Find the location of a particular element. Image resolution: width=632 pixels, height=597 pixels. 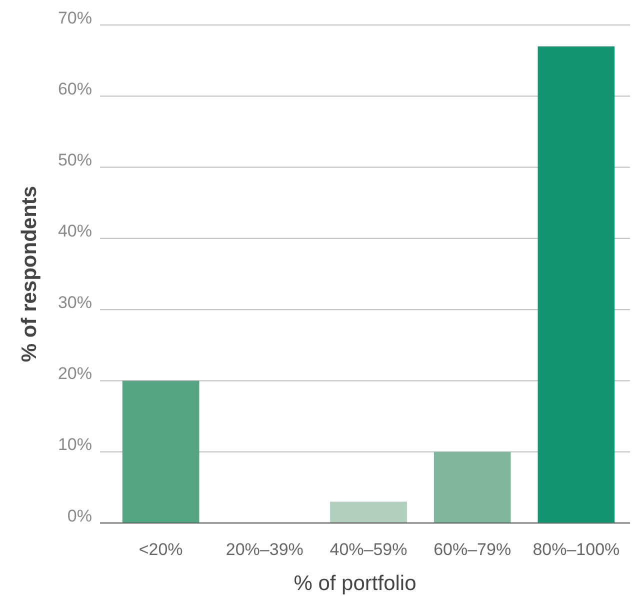

y-tick-label: 30% is located at coordinates (75, 302).